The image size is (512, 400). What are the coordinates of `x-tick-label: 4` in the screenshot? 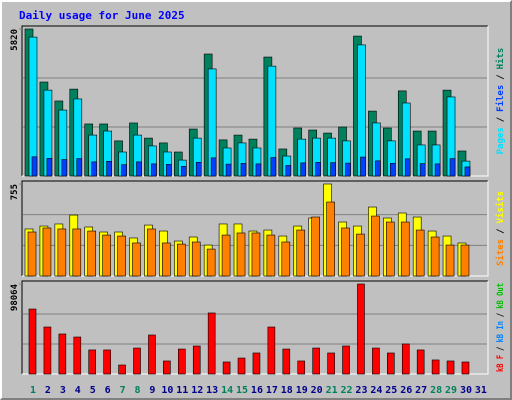 It's located at (78, 390).